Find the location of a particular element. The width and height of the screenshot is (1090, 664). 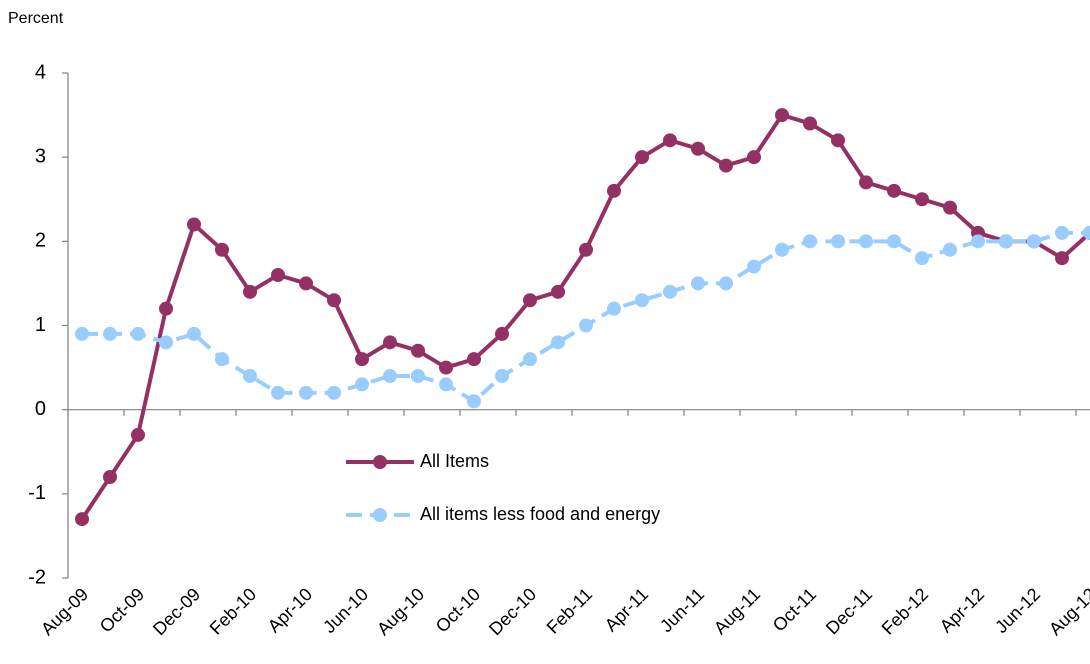

y-tick-label: -1 is located at coordinates (37, 493).